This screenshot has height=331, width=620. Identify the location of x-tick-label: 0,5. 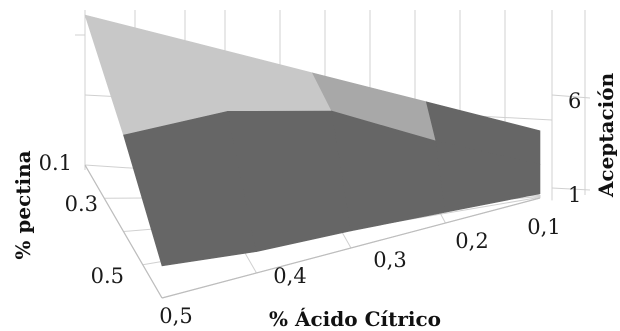
(175, 316).